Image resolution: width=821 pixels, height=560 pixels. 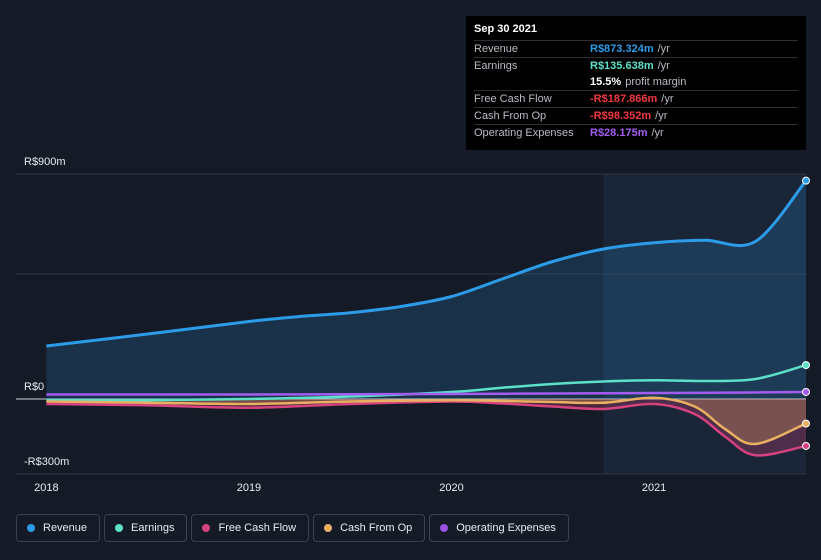 I want to click on tooltip-row-profit-margin: 15.5% profit margin, so click(x=636, y=82).